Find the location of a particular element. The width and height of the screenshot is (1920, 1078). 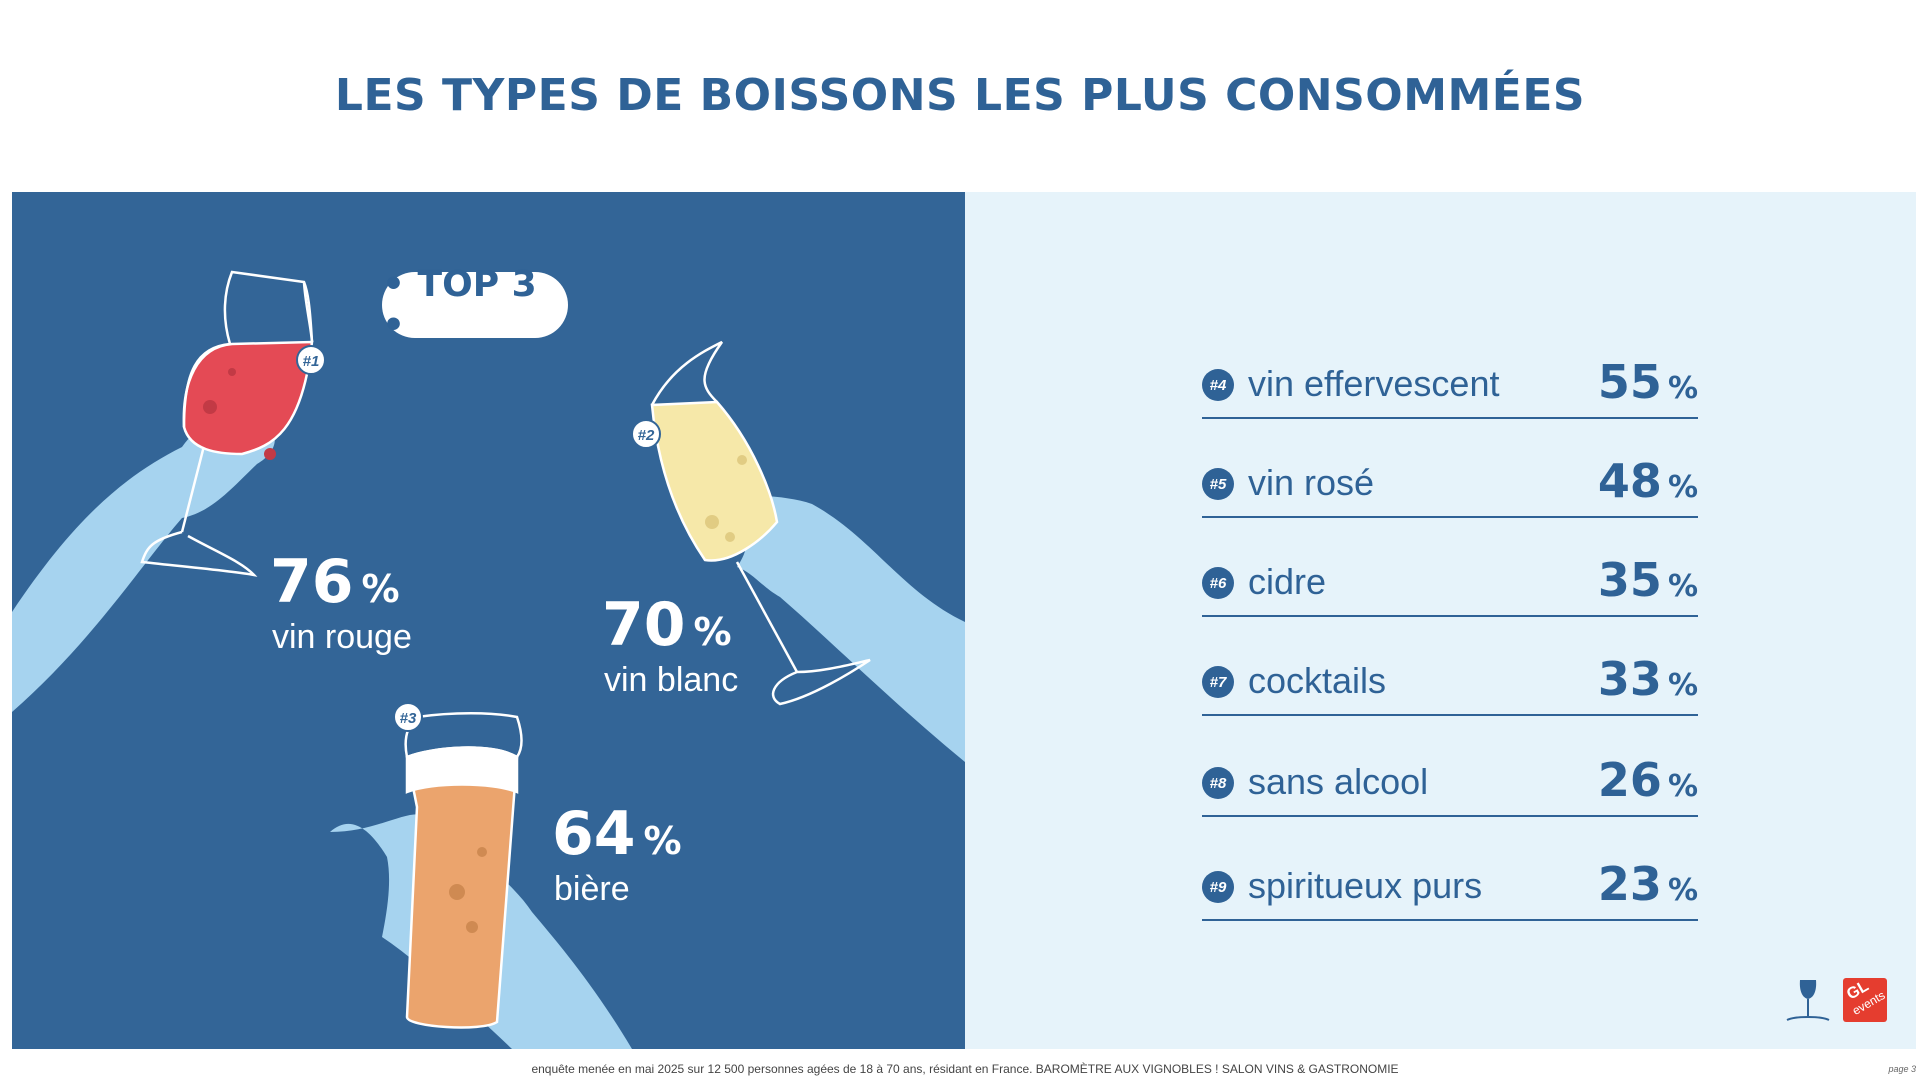

rank-badge: #8 is located at coordinates (1218, 783).